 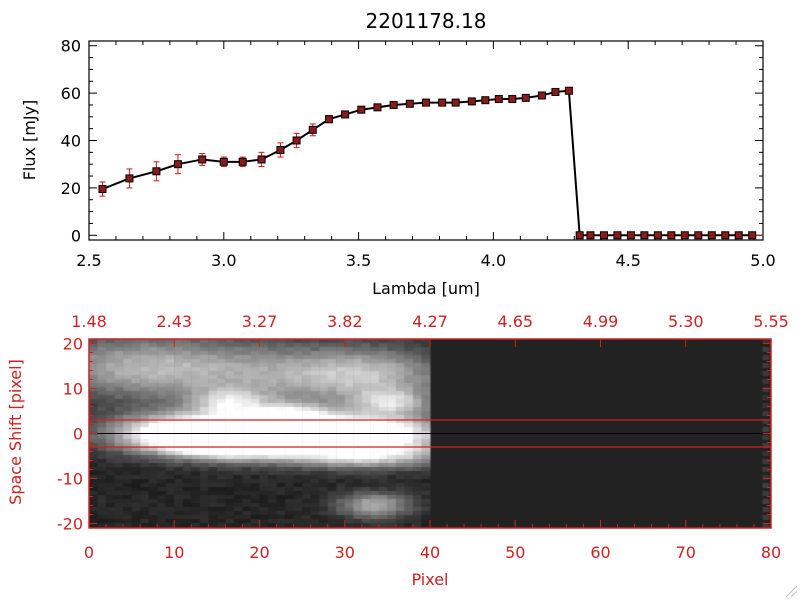 What do you see at coordinates (259, 552) in the screenshot?
I see `x-tick-label: 20` at bounding box center [259, 552].